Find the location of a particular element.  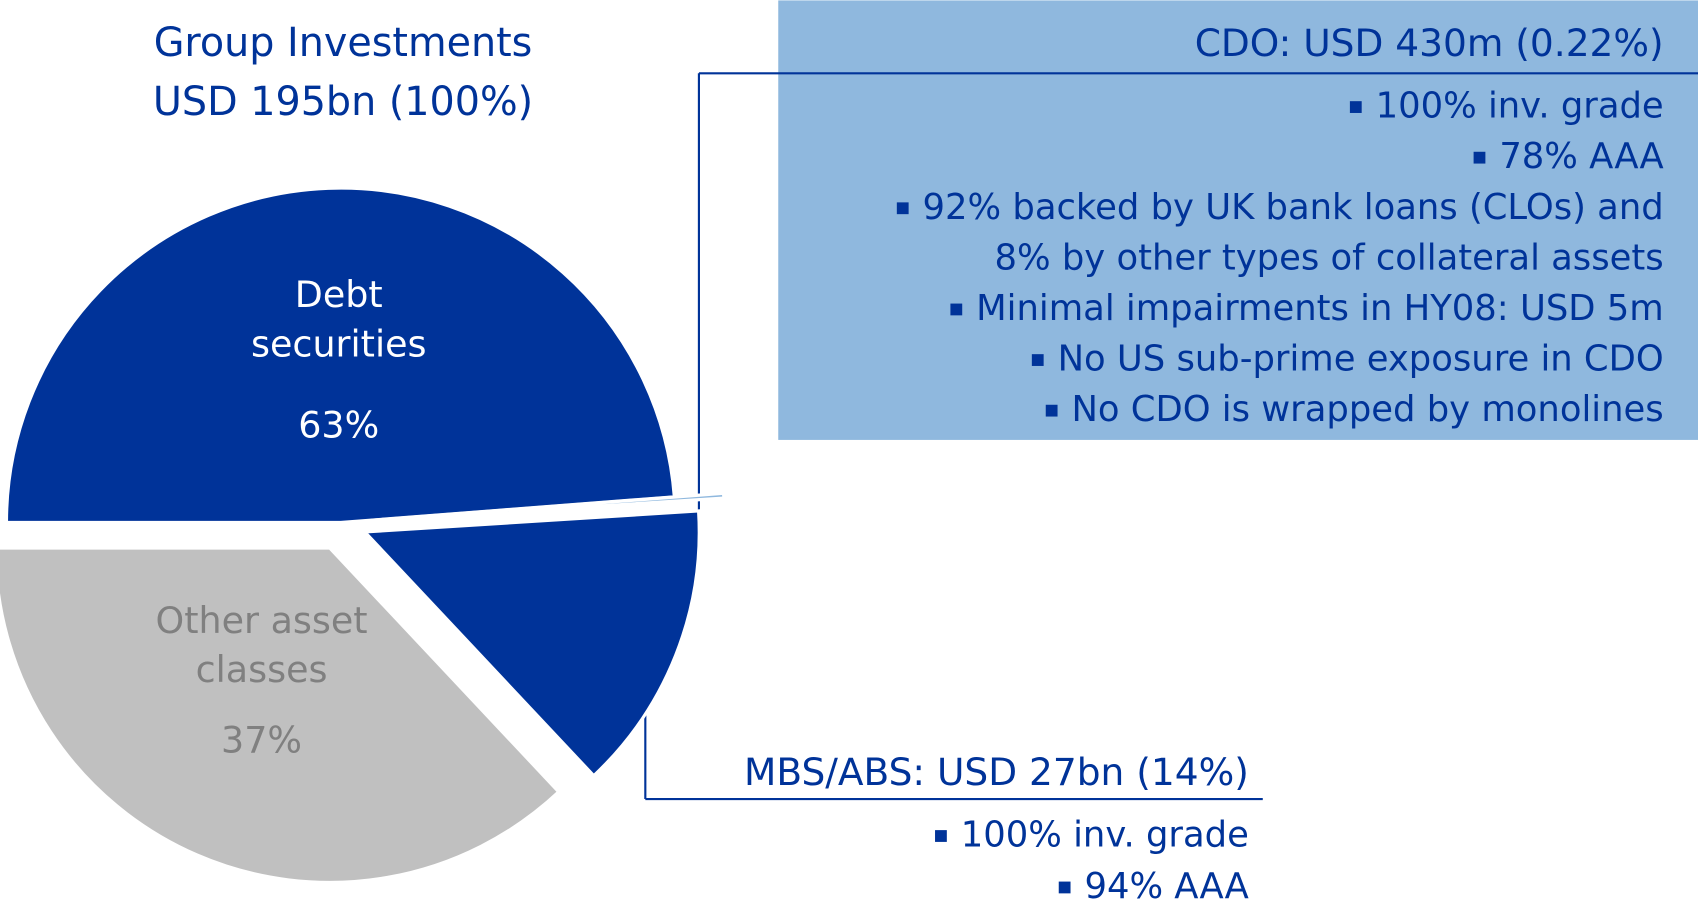

callout-bullet: No US sub-prime exposure in CDO is located at coordinates (1361, 359).